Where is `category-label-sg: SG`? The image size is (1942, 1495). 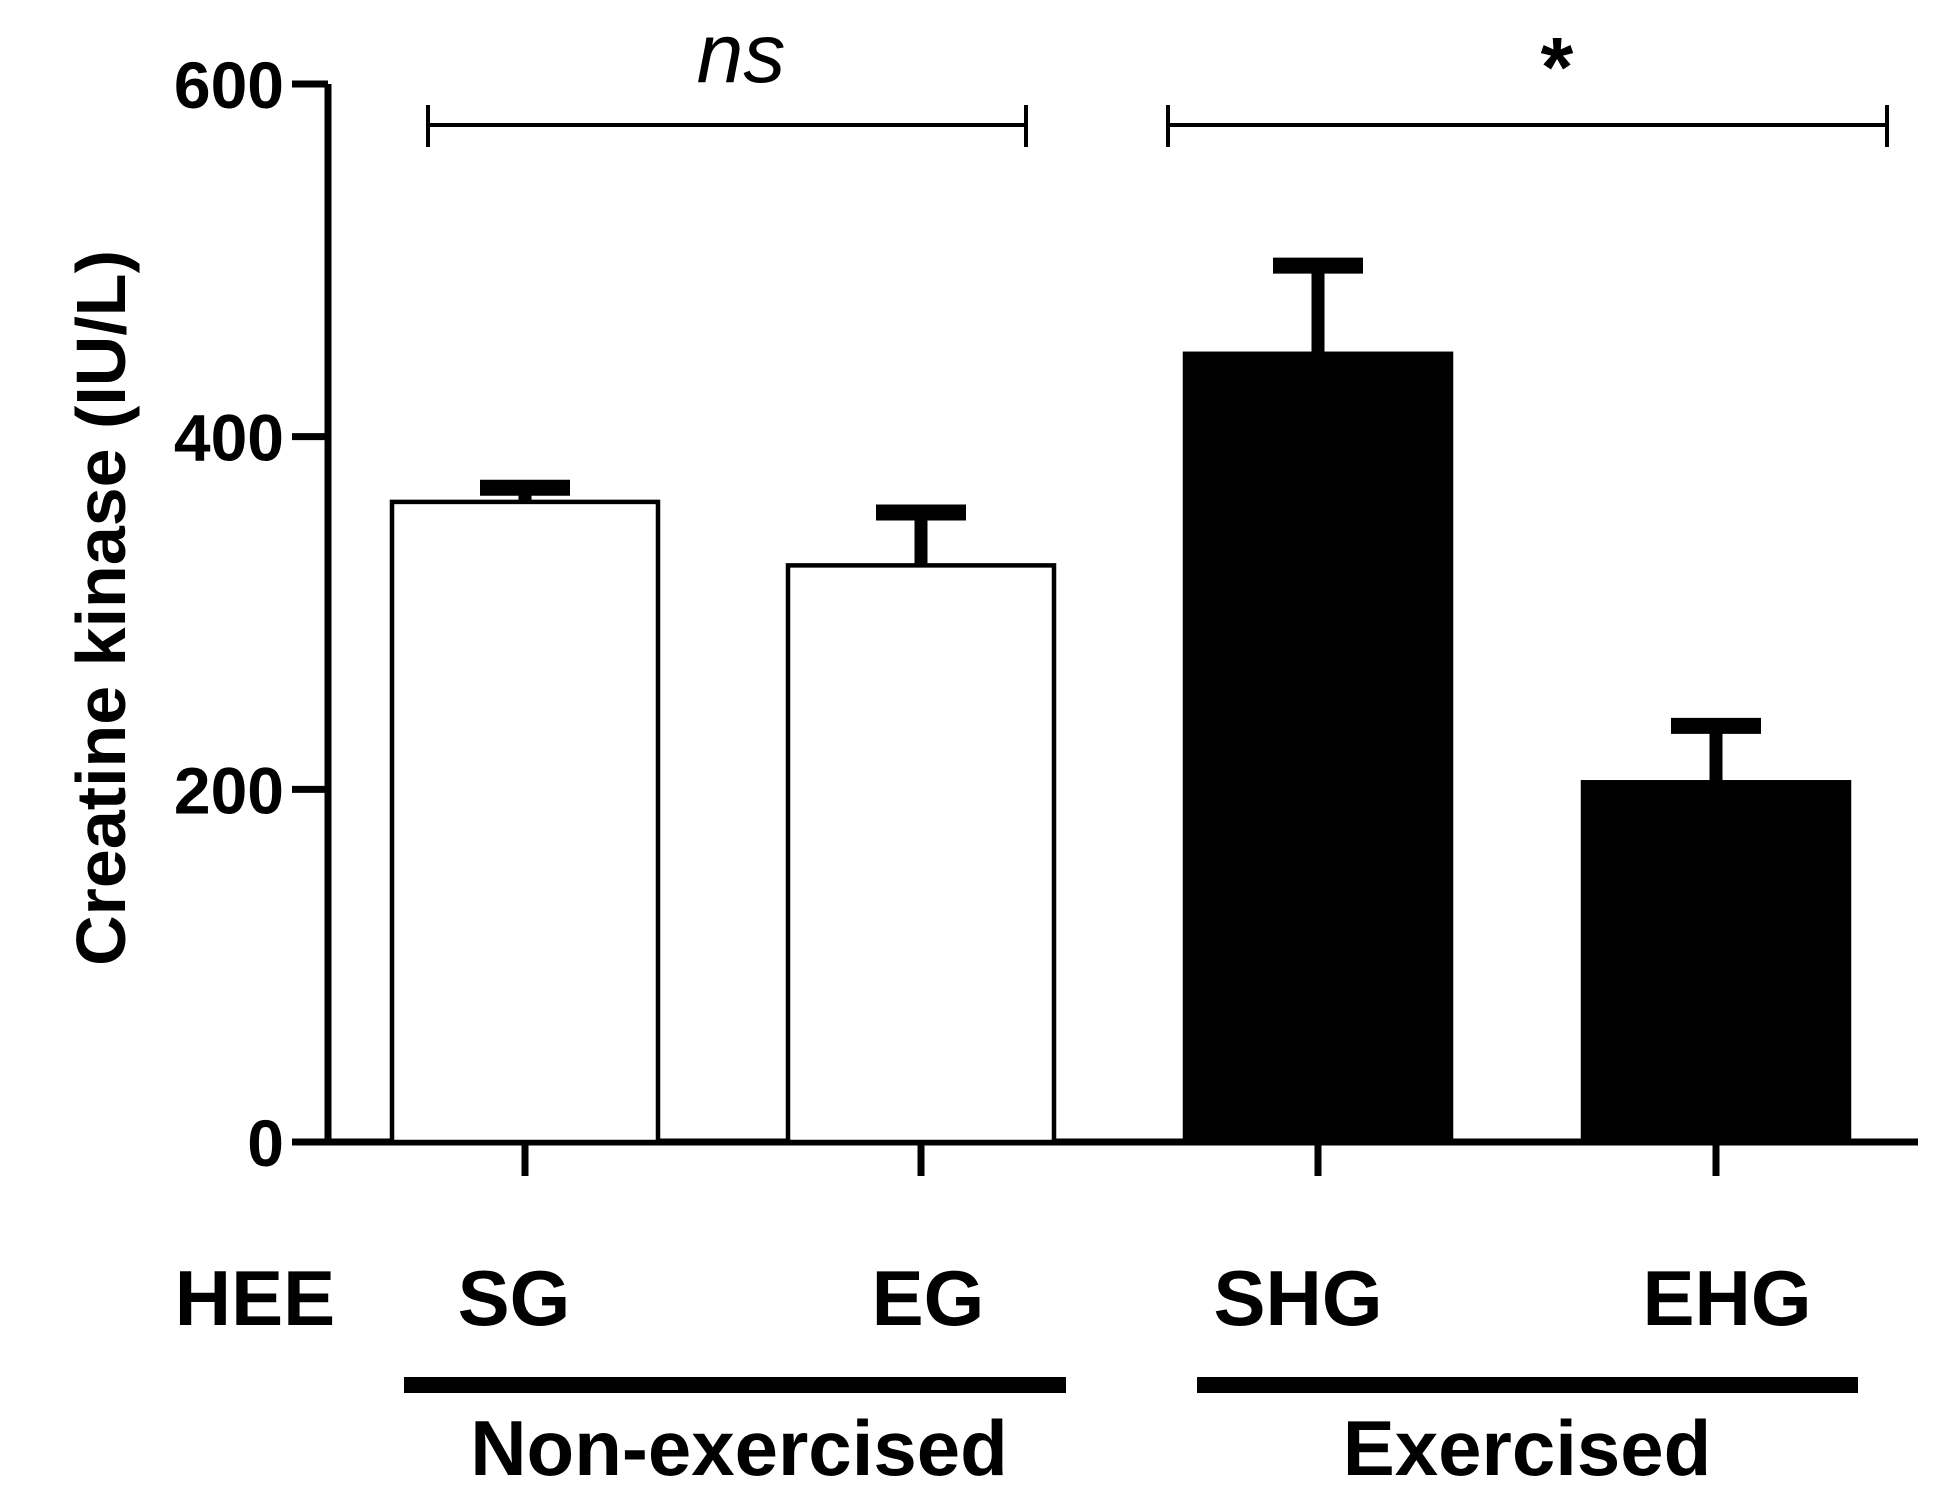
category-label-sg: SG is located at coordinates (514, 1298).